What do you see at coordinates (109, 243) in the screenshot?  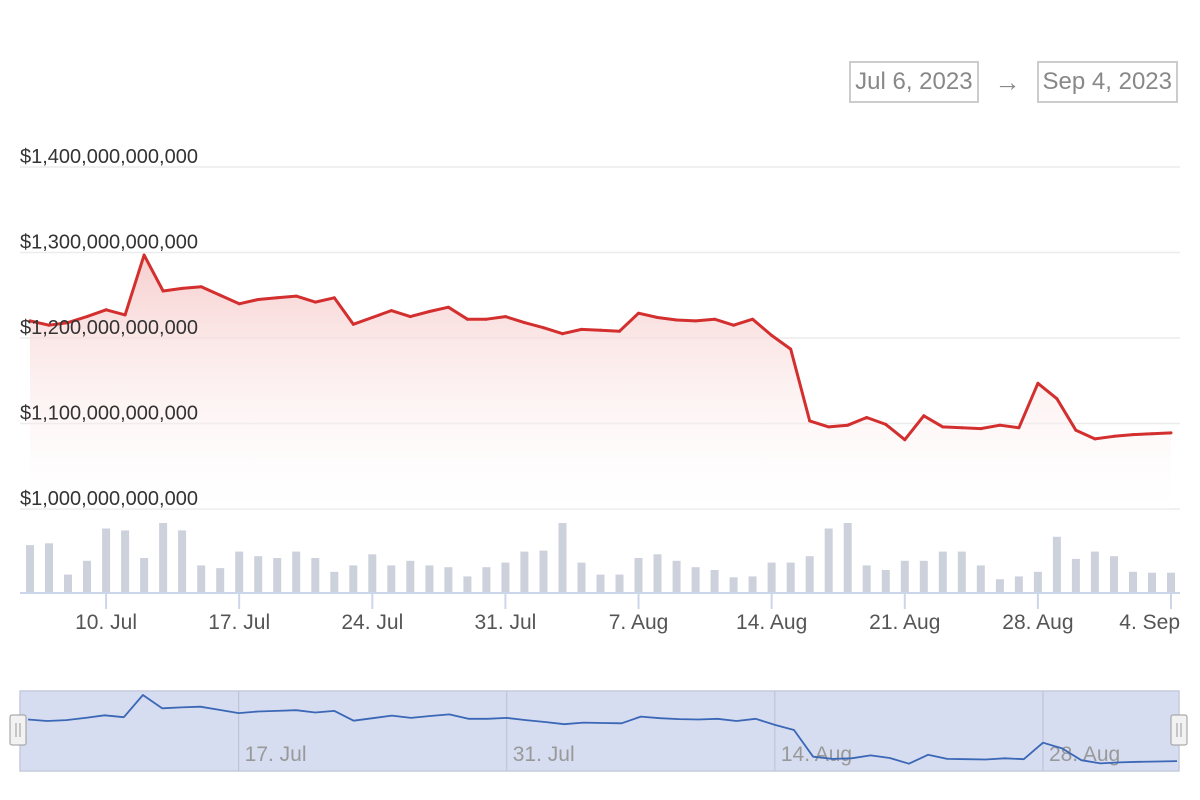 I see `y-tick-label: $1,300,000,000,000` at bounding box center [109, 243].